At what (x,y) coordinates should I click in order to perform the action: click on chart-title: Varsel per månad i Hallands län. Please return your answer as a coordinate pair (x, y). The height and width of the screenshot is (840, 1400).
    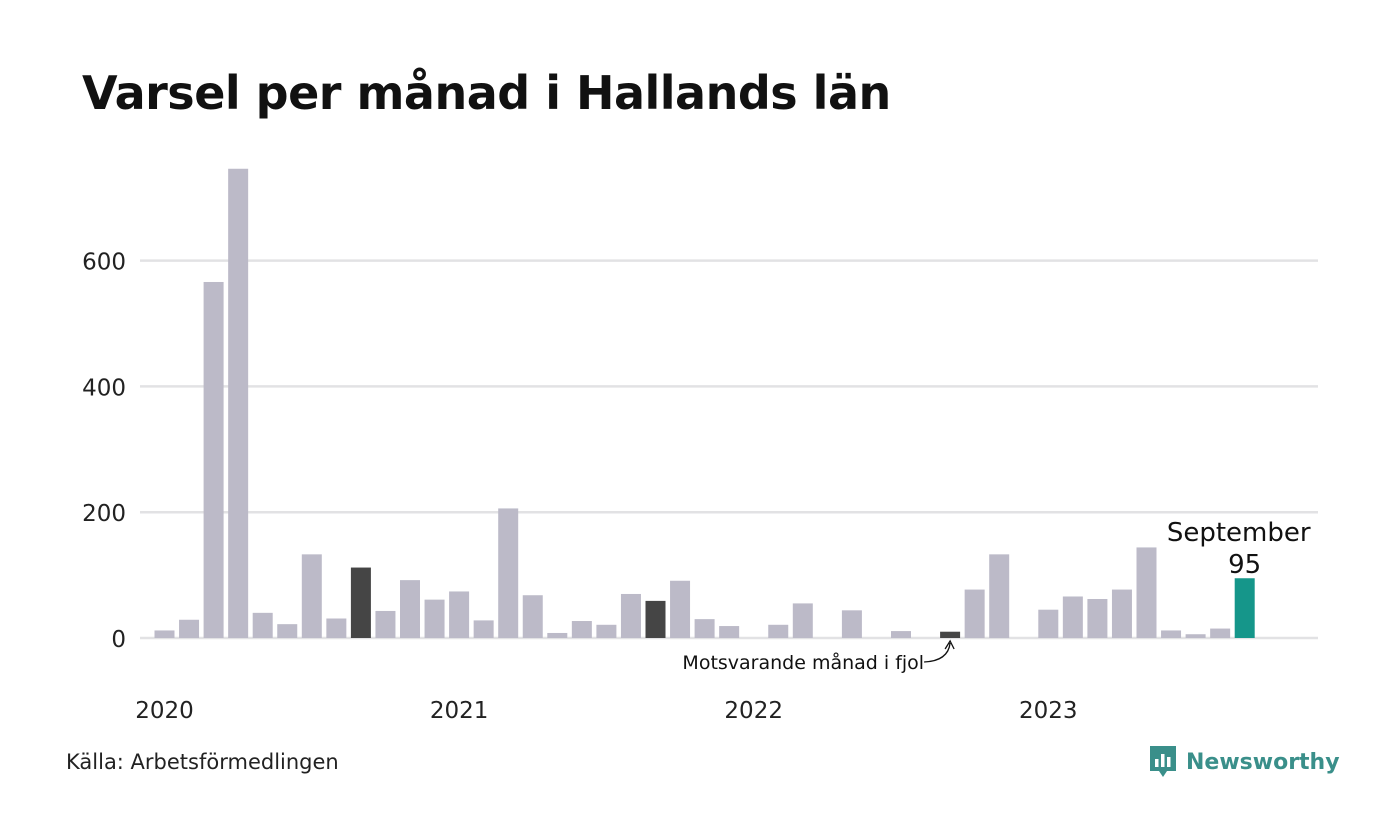
    Looking at the image, I should click on (486, 93).